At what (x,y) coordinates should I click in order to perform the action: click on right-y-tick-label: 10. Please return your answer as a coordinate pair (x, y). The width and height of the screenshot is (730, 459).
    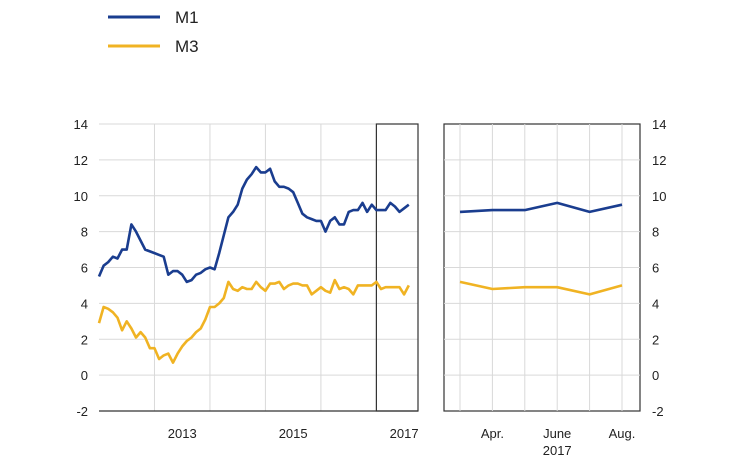
    Looking at the image, I should click on (659, 196).